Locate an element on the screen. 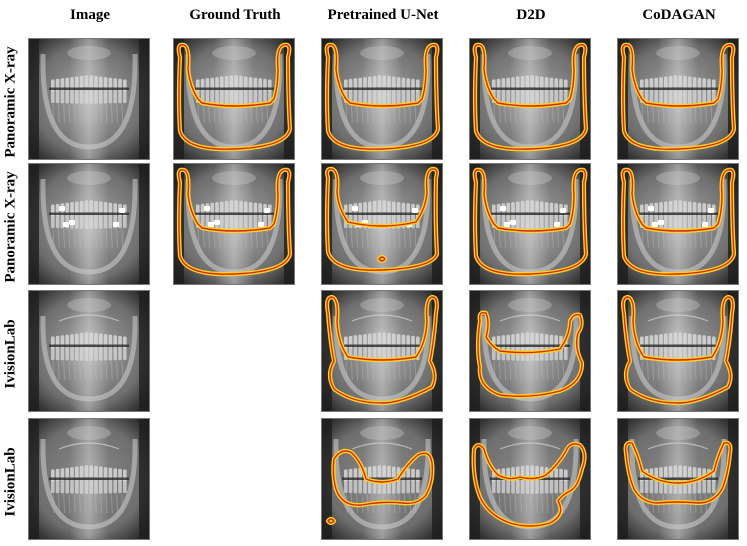  column-header: Image is located at coordinates (90, 15).